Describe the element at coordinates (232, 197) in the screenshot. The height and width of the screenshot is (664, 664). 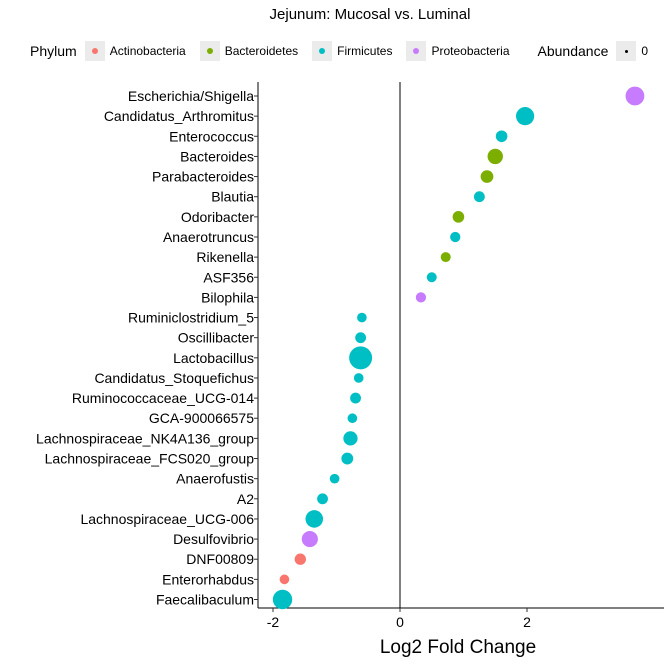
I see `y-tick-label-blautia: Blautia` at that location.